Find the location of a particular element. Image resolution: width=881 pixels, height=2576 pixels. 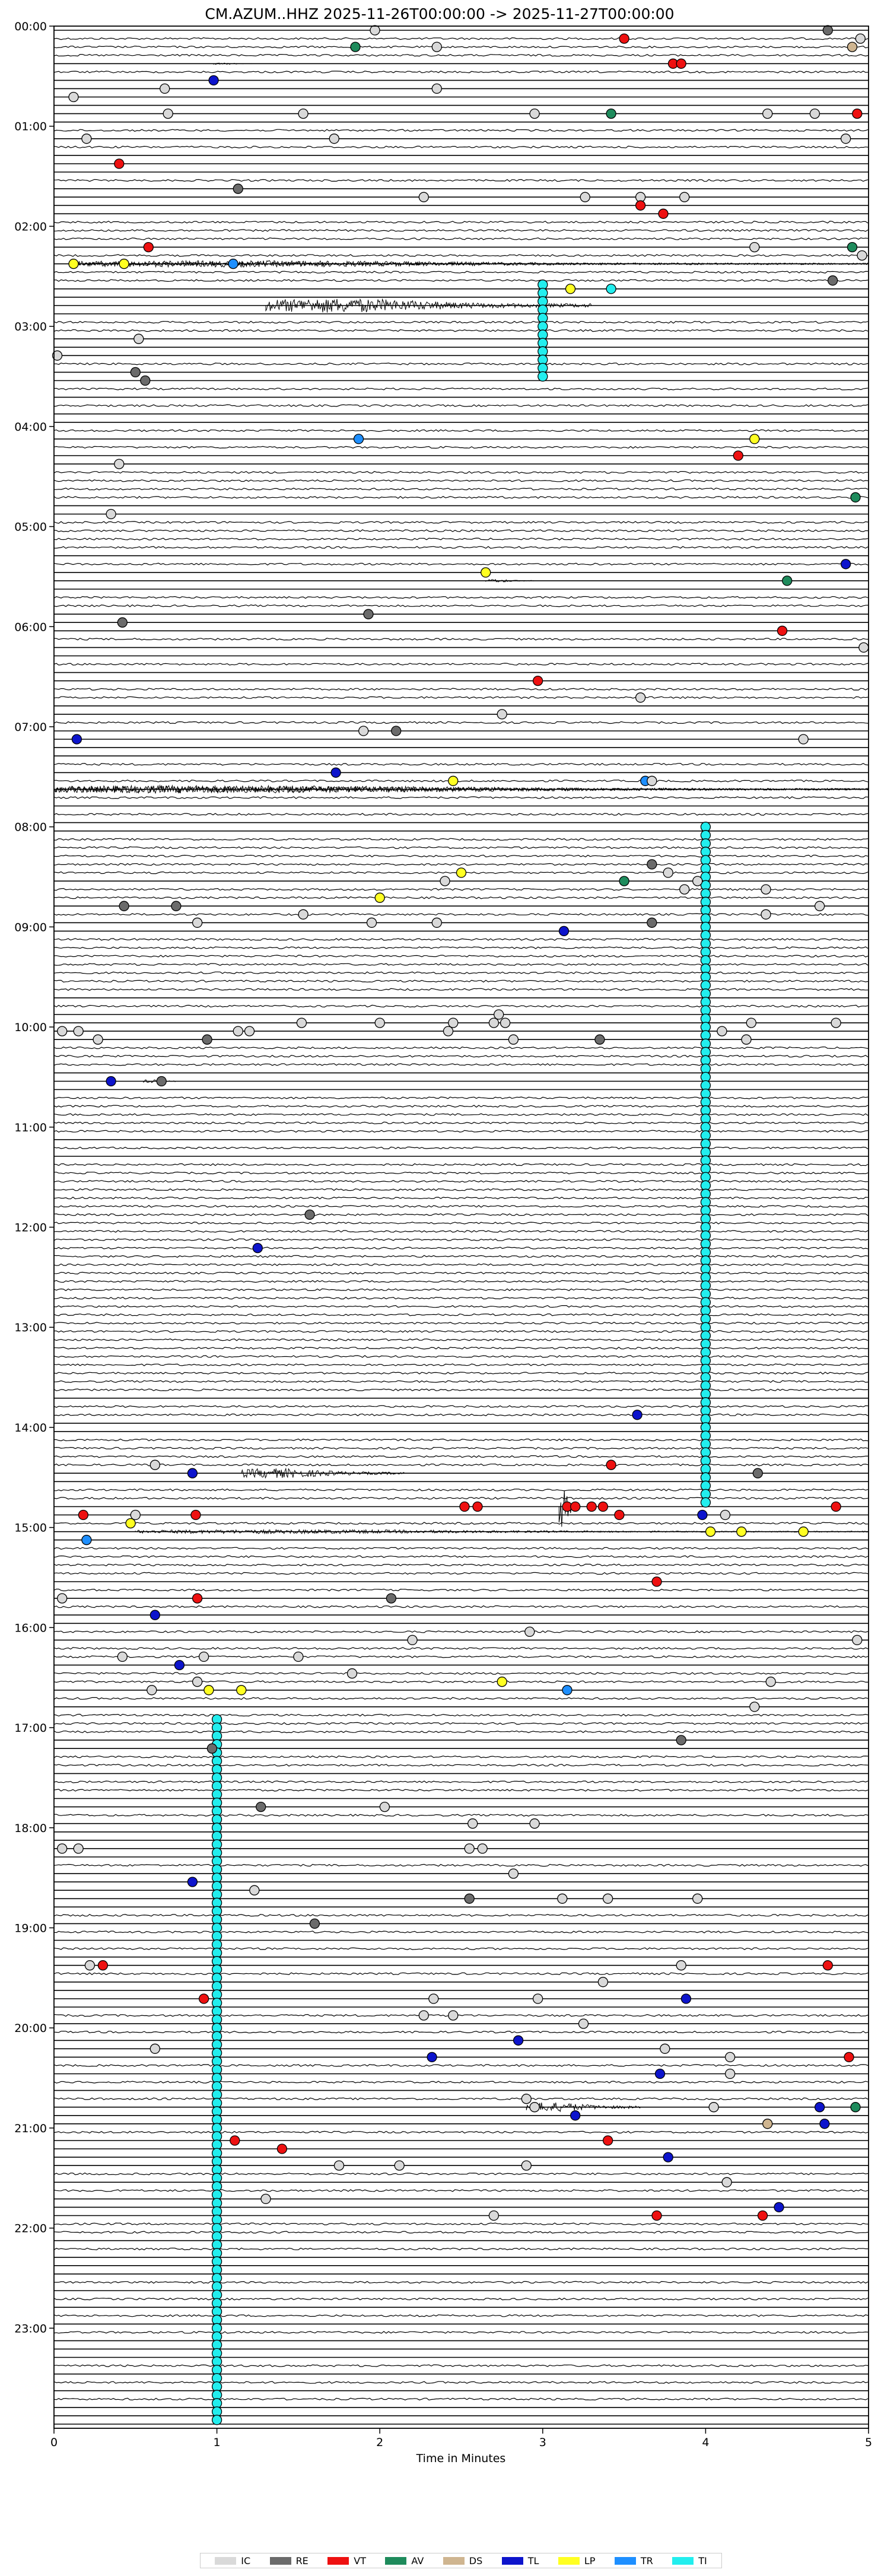

y-tick-label: 19:00 is located at coordinates (30, 1928).